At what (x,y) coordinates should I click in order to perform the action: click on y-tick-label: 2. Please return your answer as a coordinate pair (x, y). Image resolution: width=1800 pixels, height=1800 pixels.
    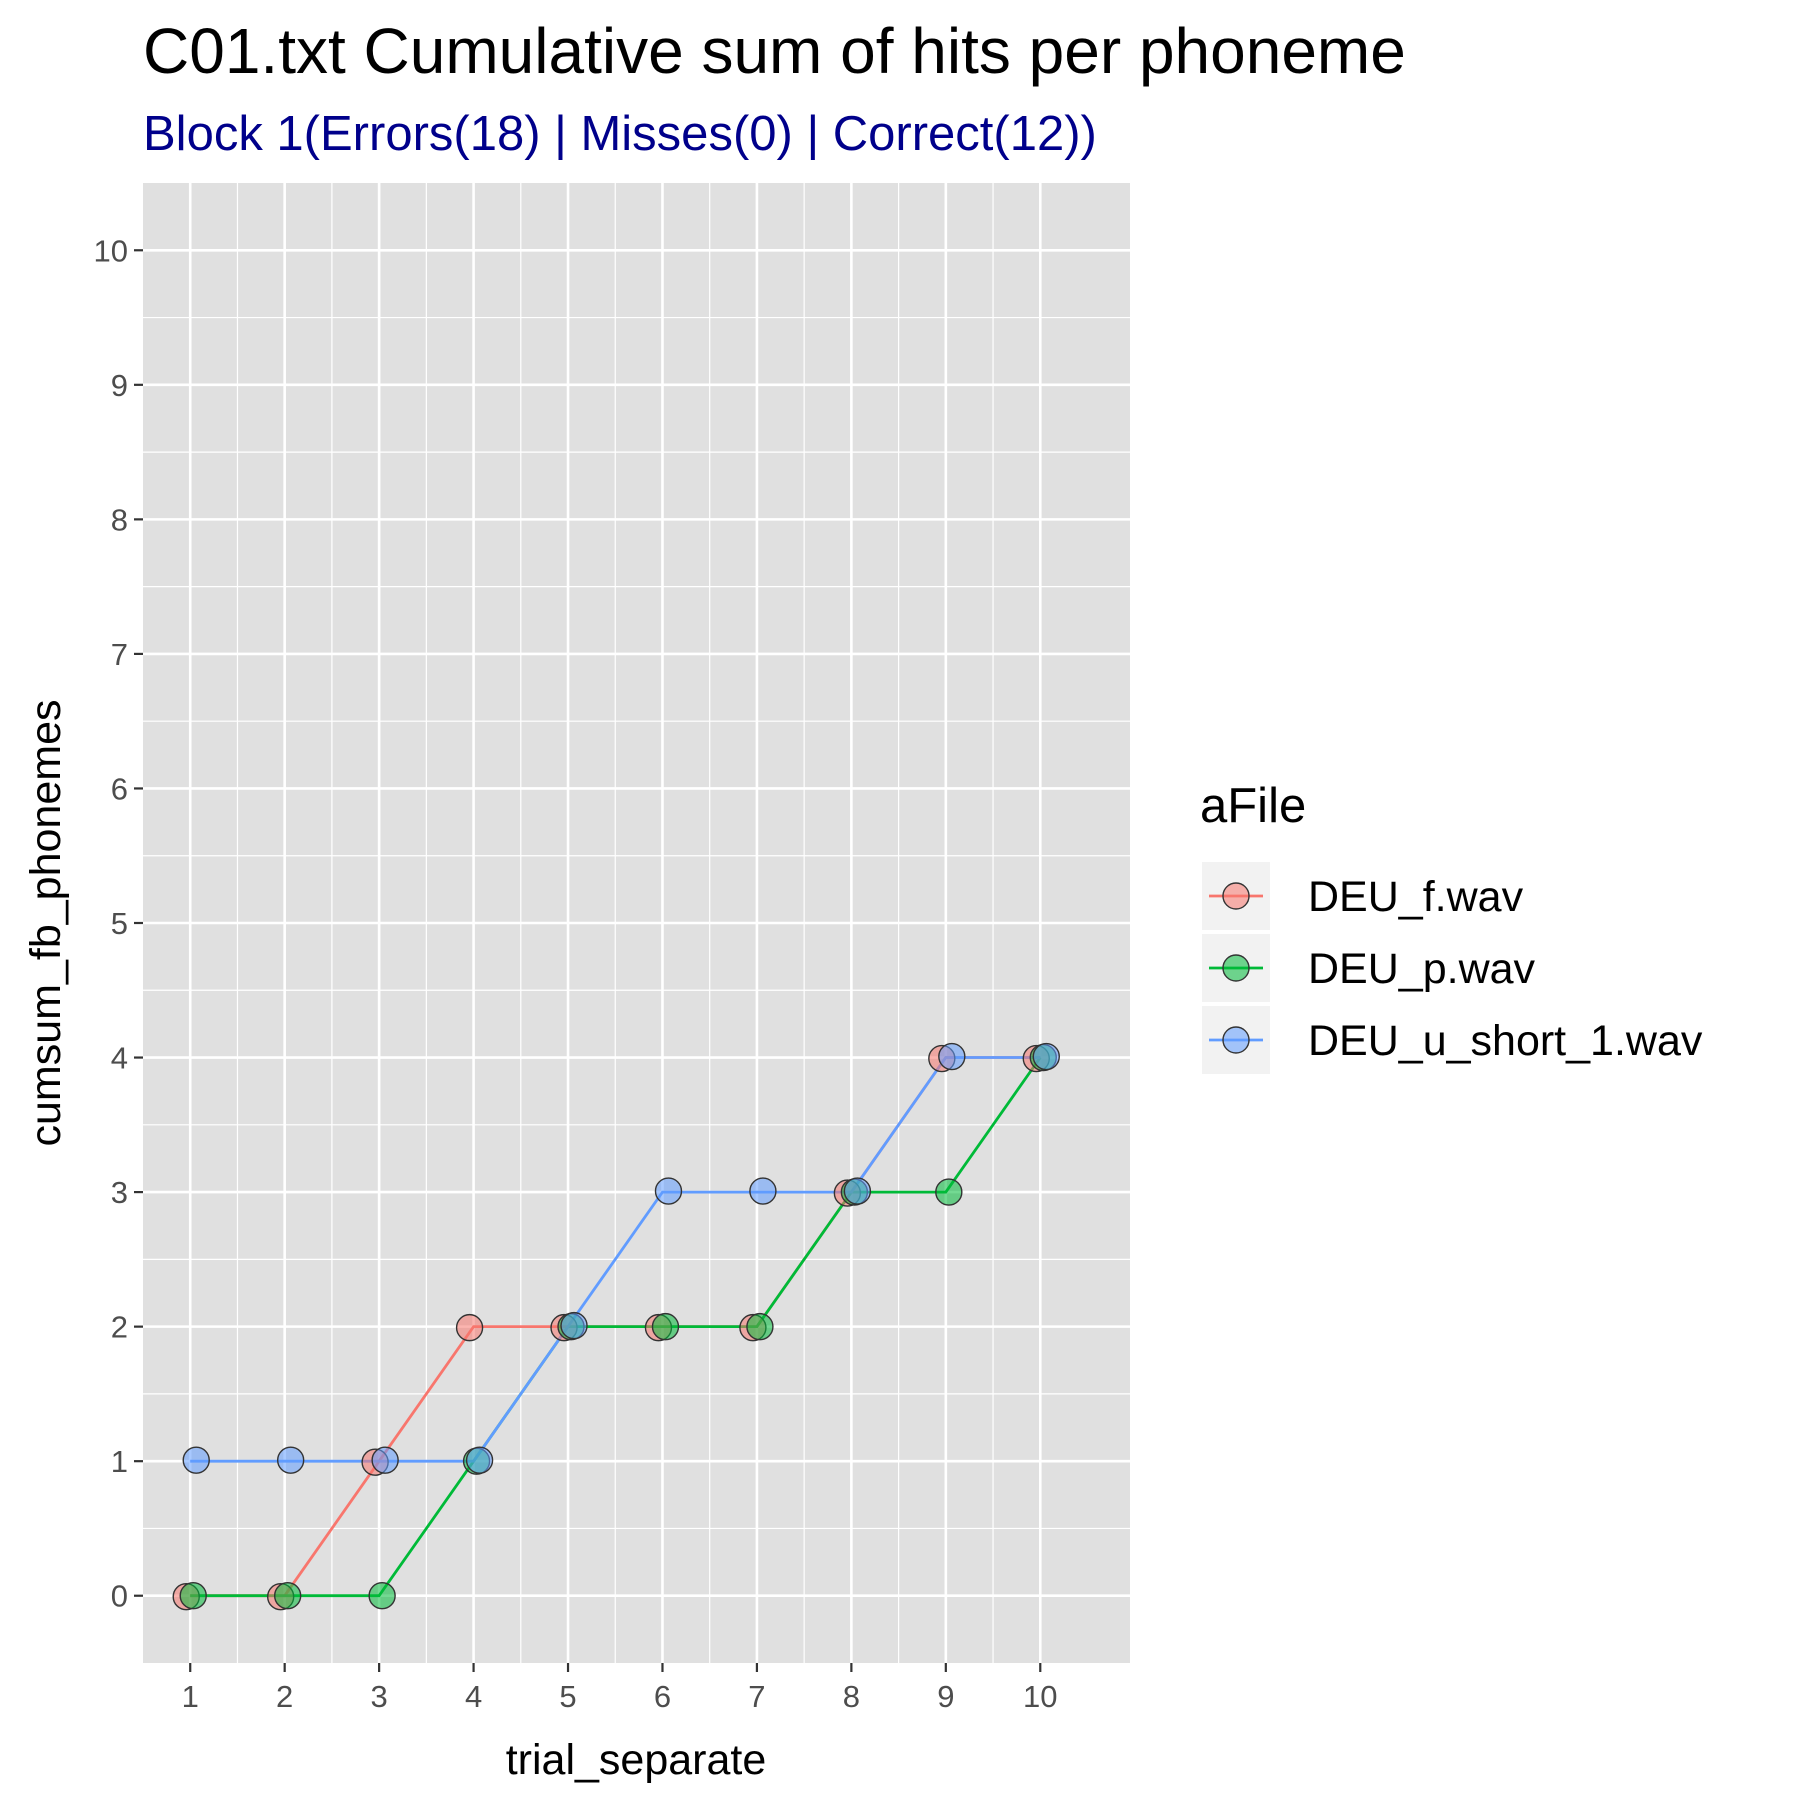
    Looking at the image, I should click on (119, 1327).